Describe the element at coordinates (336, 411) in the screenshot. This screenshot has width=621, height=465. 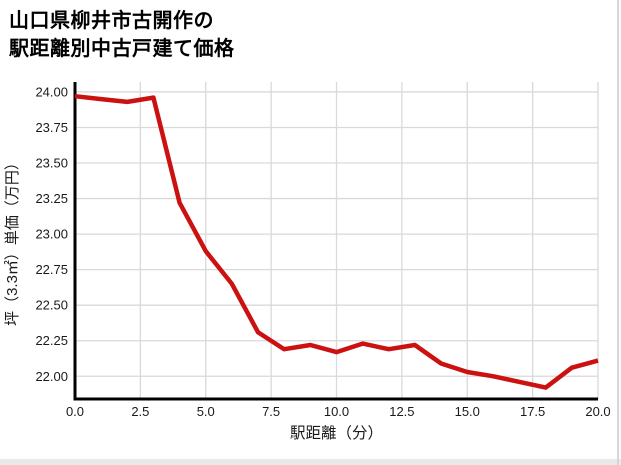
I see `x-tick-label: 10.0` at that location.